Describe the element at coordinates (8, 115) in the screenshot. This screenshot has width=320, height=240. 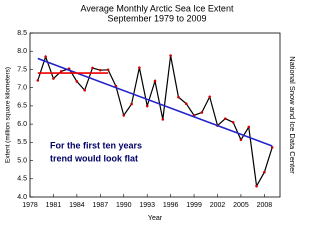
I see `y-axis-label: Extent (million square kilometers)` at that location.